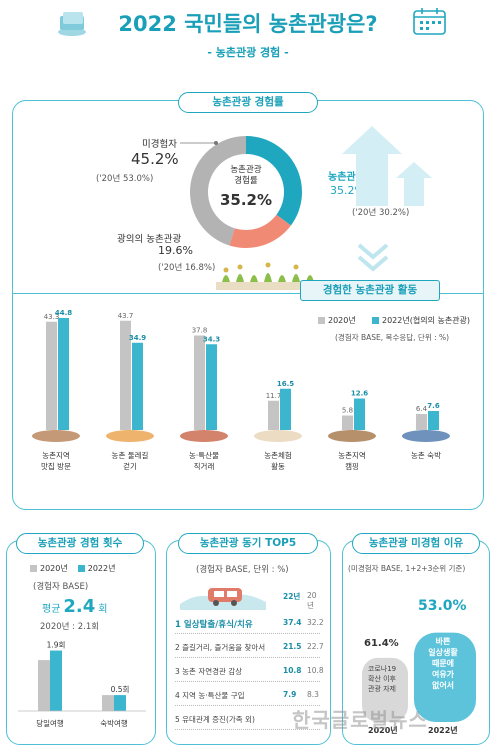 This screenshot has height=754, width=496. What do you see at coordinates (242, 570) in the screenshot?
I see `motive-base: (경험자 BASE, 단위 : %)` at bounding box center [242, 570].